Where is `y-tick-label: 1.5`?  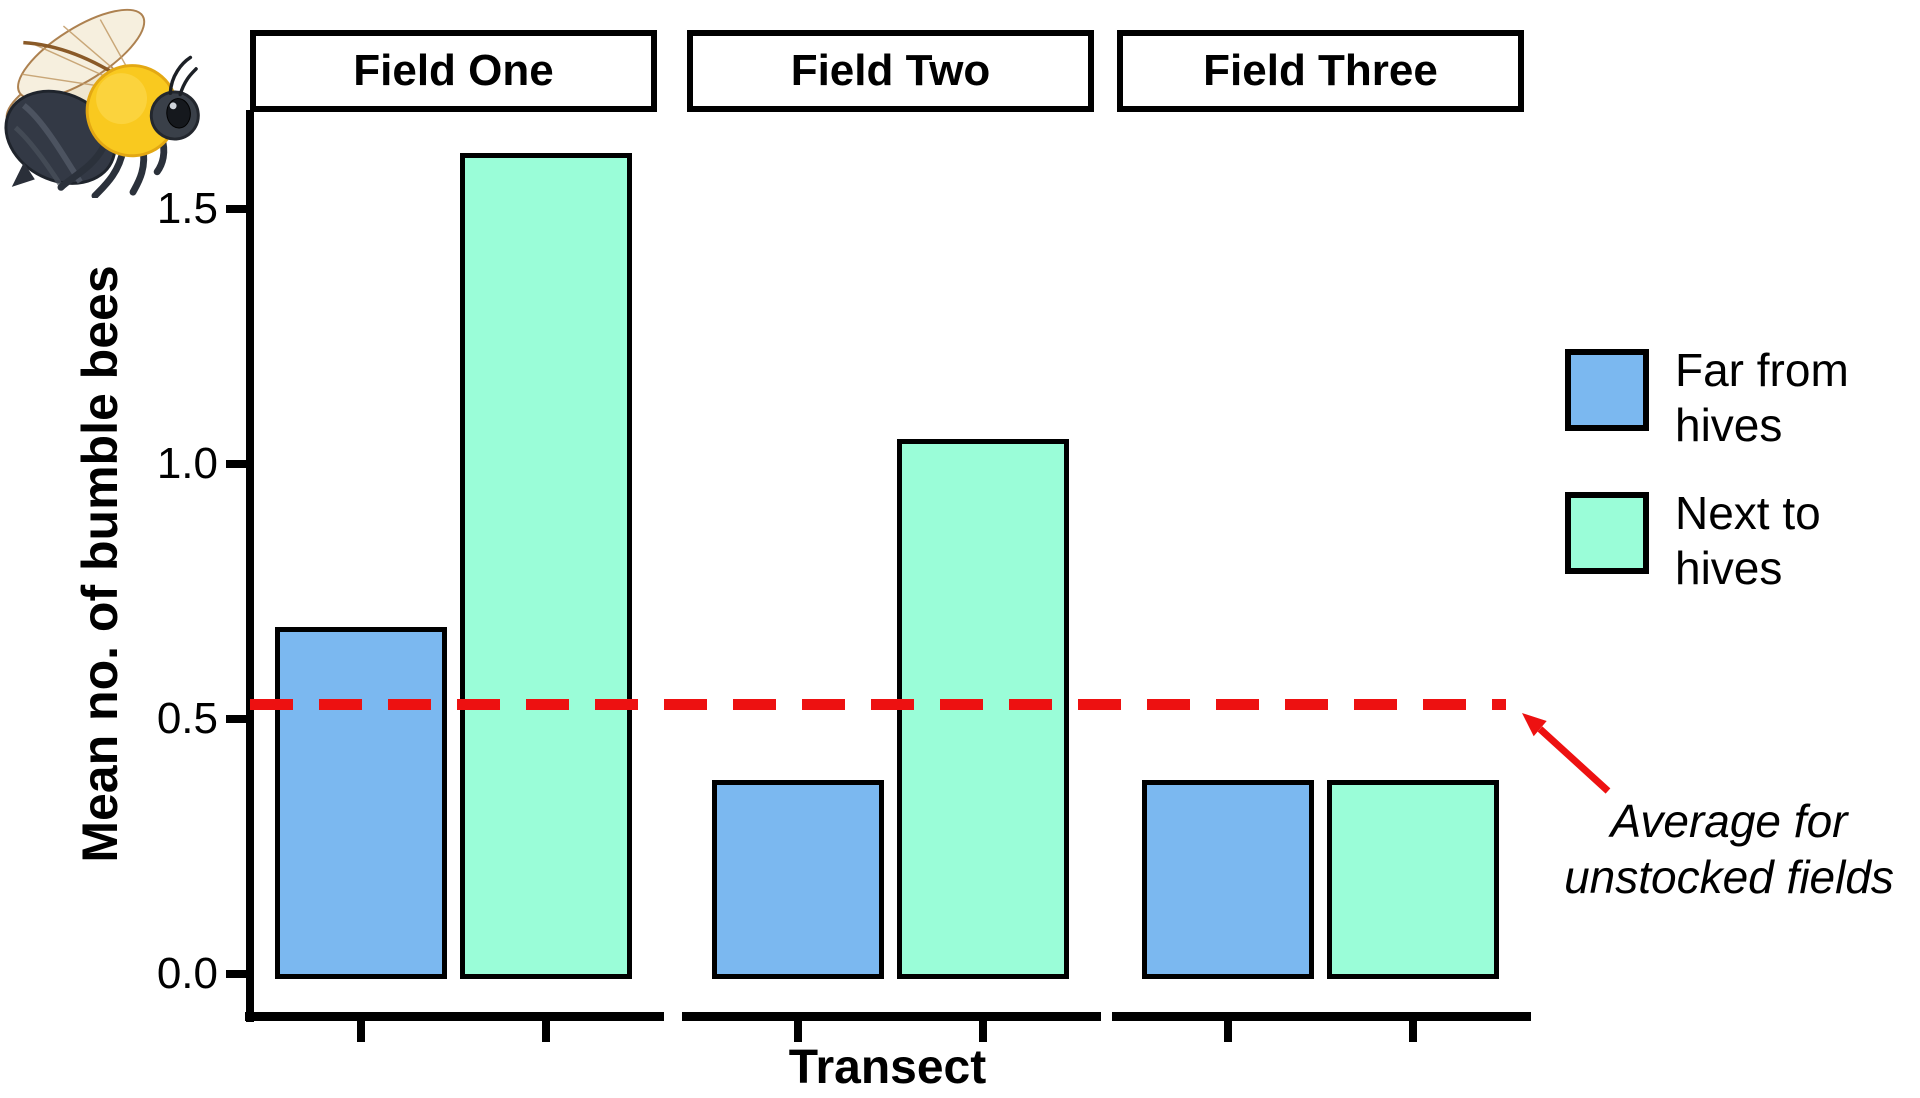 y-tick-label: 1.5 is located at coordinates (187, 208).